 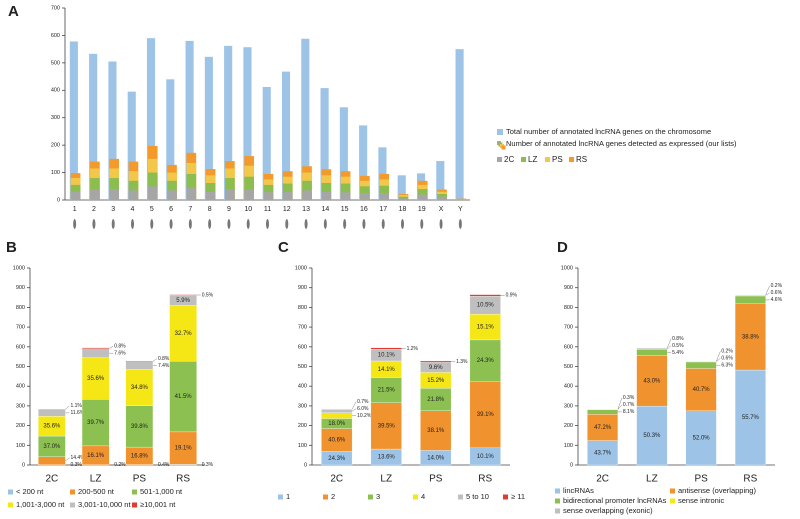 What do you see at coordinates (305, 465) in the screenshot?
I see `y-tick-label: 0` at bounding box center [305, 465].